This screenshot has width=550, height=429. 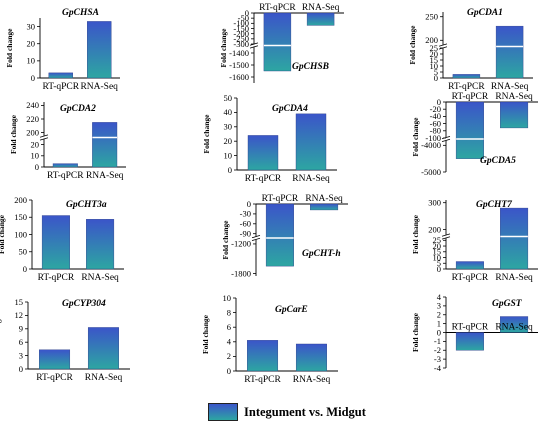 I want to click on y-tick-label: 240, so click(x=32, y=105).